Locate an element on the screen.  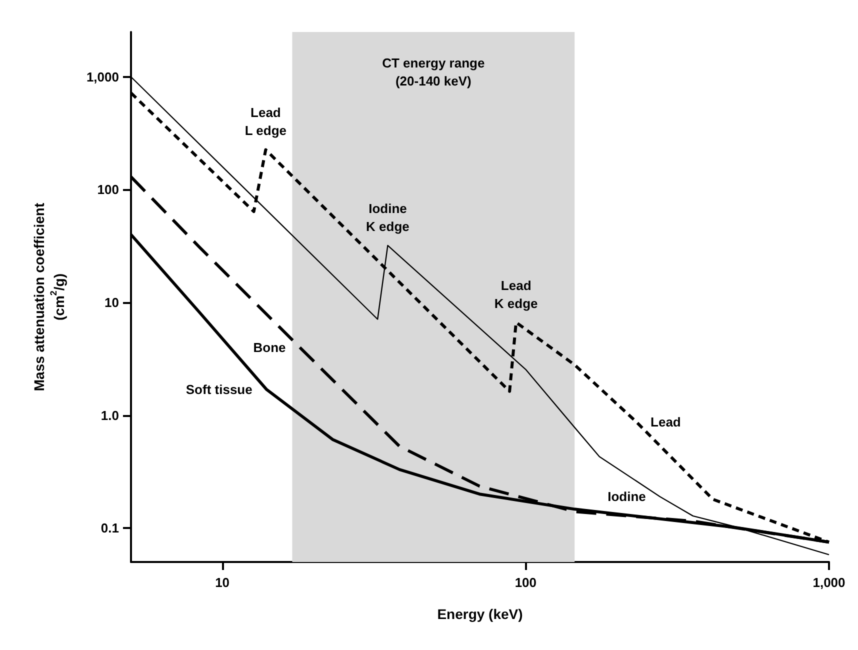
y-tick-label: 10 is located at coordinates (111, 302).